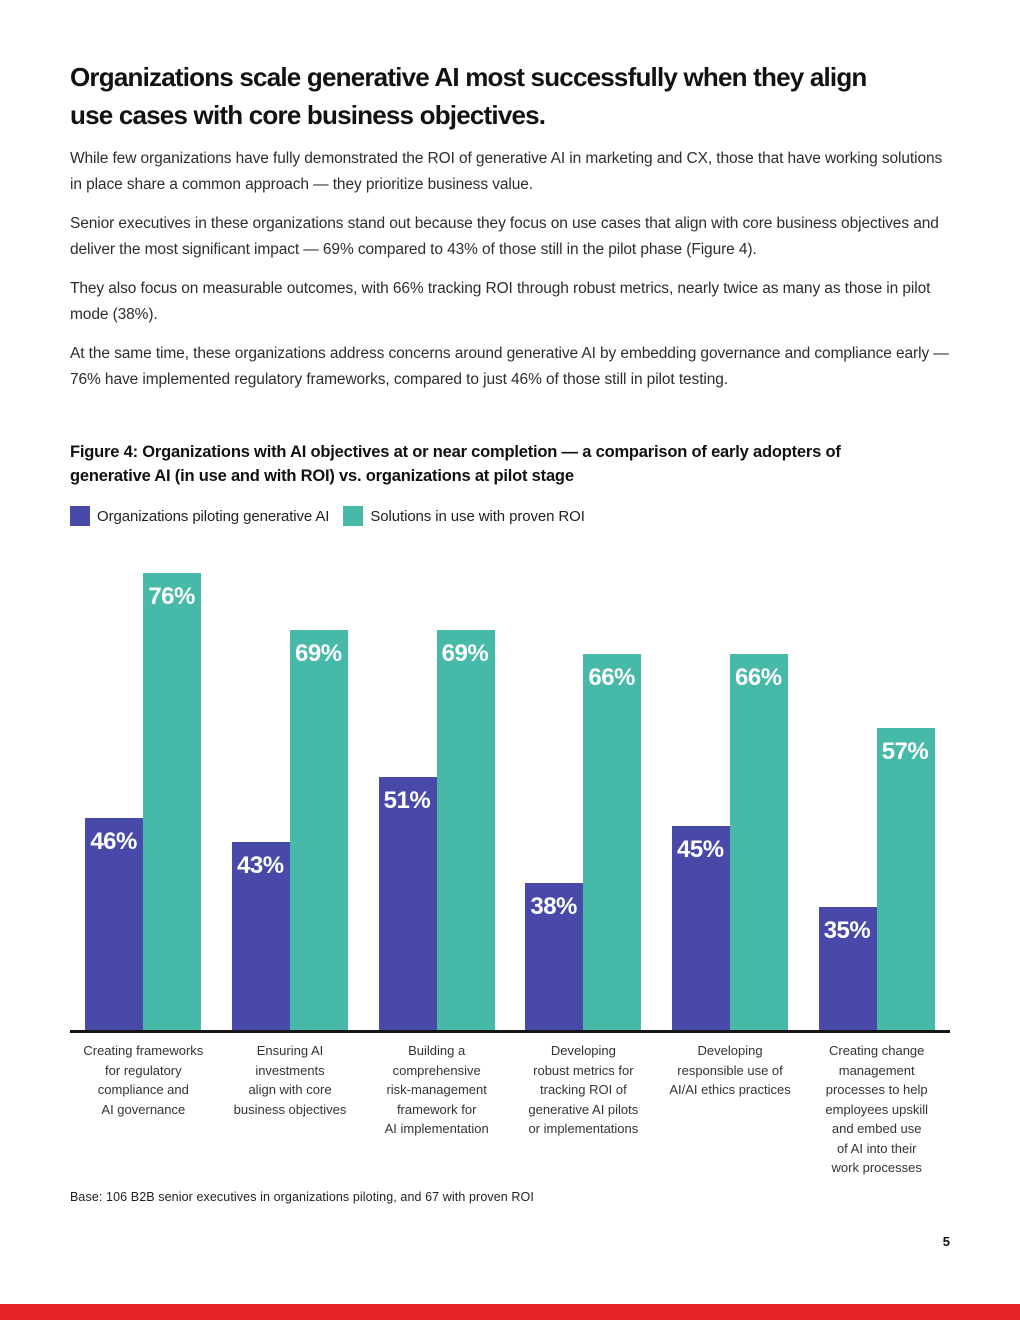 Image resolution: width=1020 pixels, height=1320 pixels. What do you see at coordinates (261, 936) in the screenshot?
I see `bar-pilot: 43%` at bounding box center [261, 936].